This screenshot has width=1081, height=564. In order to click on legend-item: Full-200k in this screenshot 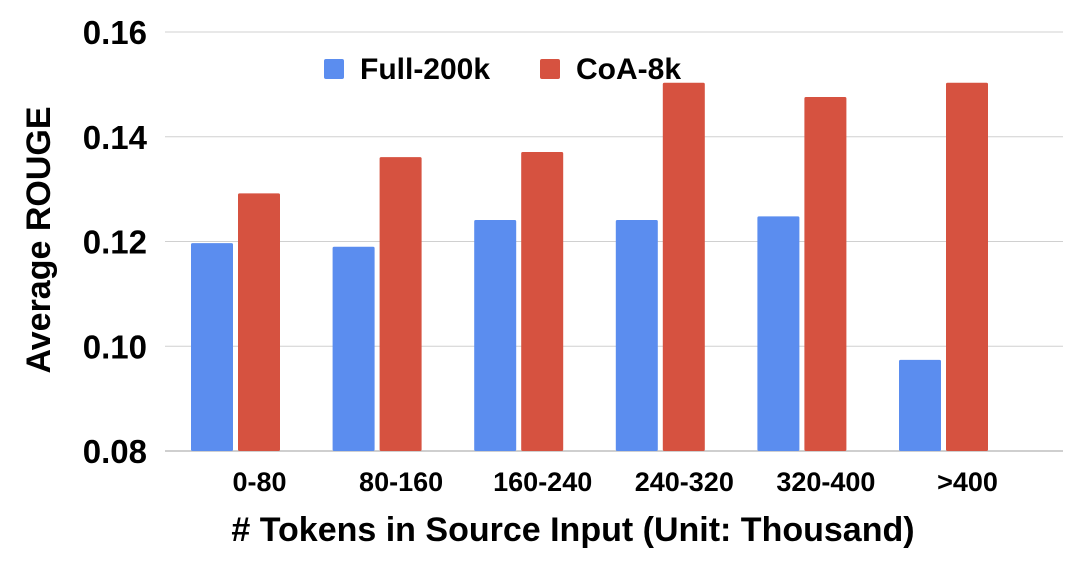, I will do `click(407, 69)`.